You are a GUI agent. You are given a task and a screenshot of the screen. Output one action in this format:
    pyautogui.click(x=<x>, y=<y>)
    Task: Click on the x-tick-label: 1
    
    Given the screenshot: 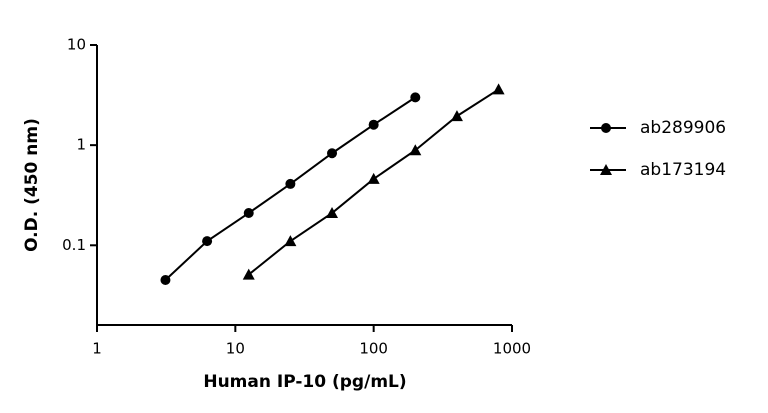 What is the action you would take?
    pyautogui.click(x=97, y=349)
    